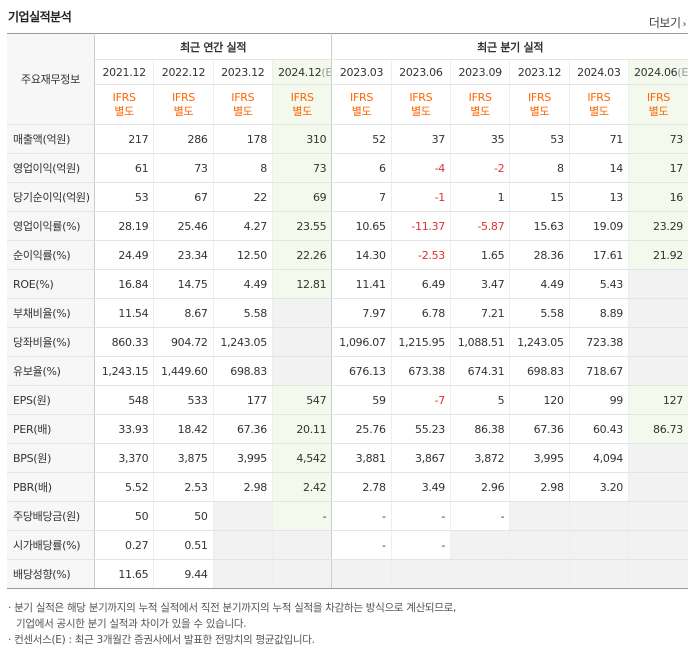 This screenshot has height=648, width=694. I want to click on table-cell: 4.49, so click(243, 284).